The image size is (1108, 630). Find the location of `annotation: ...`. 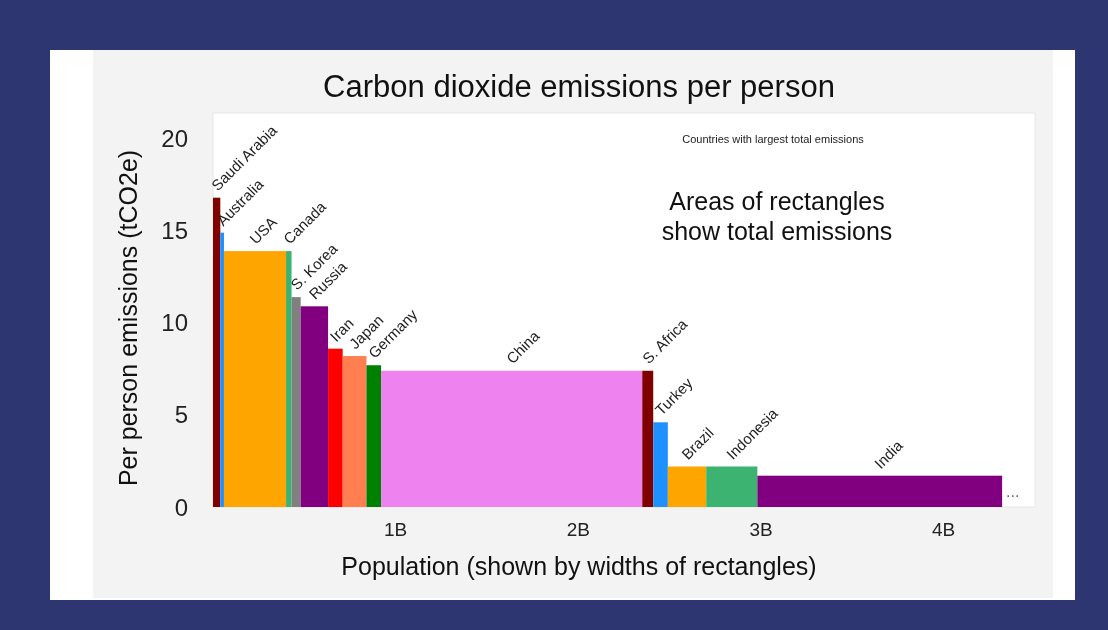

annotation: ... is located at coordinates (1013, 491).